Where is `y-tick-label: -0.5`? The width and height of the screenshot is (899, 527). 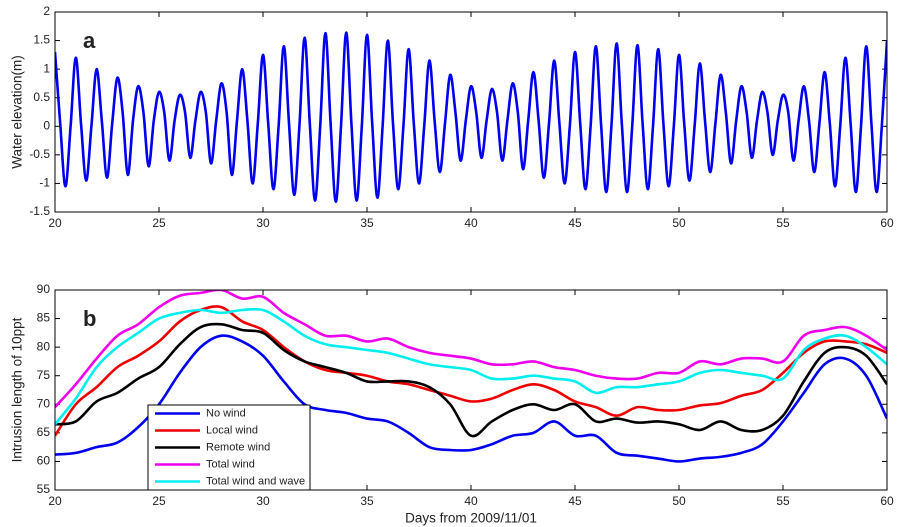 y-tick-label: -0.5 is located at coordinates (39, 154).